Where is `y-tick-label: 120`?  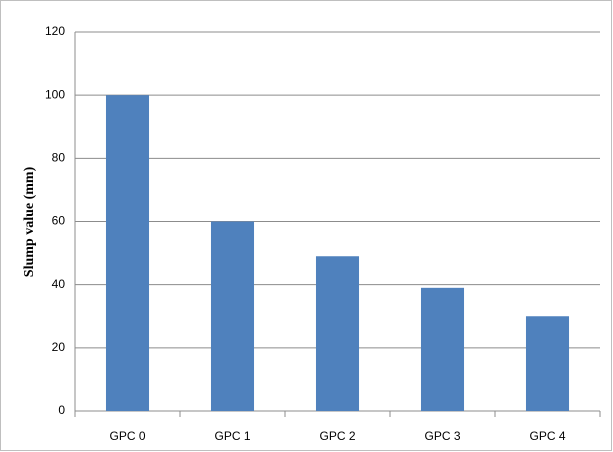
y-tick-label: 120 is located at coordinates (55, 31).